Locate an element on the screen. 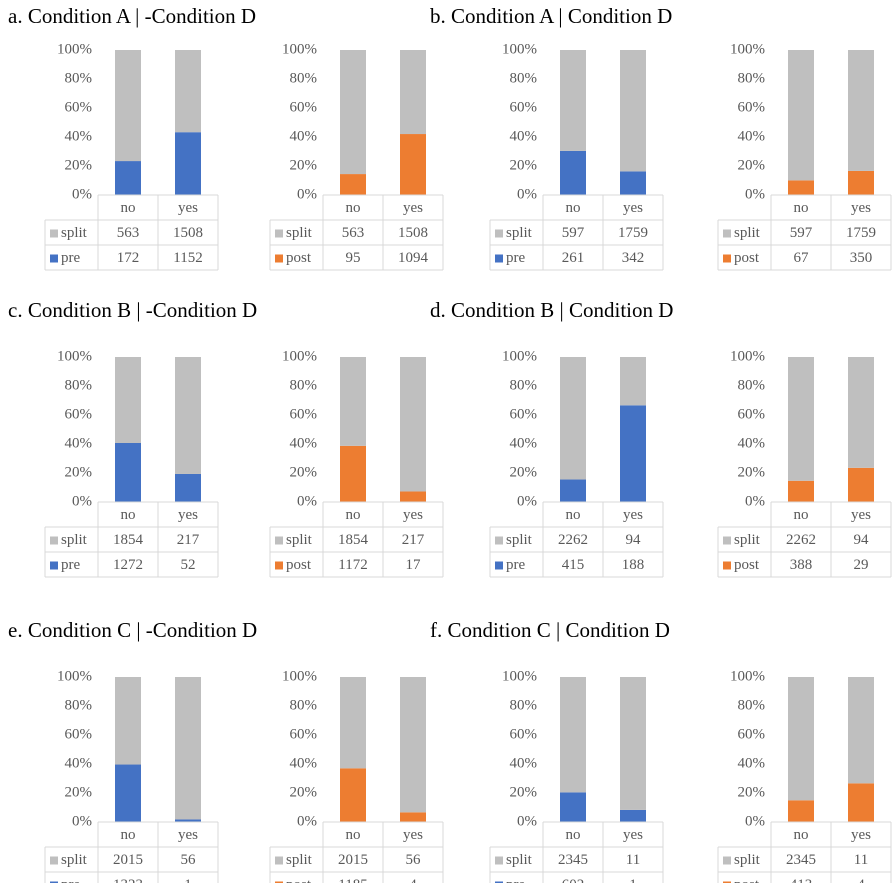 The image size is (894, 883). table-value: 415 is located at coordinates (573, 565).